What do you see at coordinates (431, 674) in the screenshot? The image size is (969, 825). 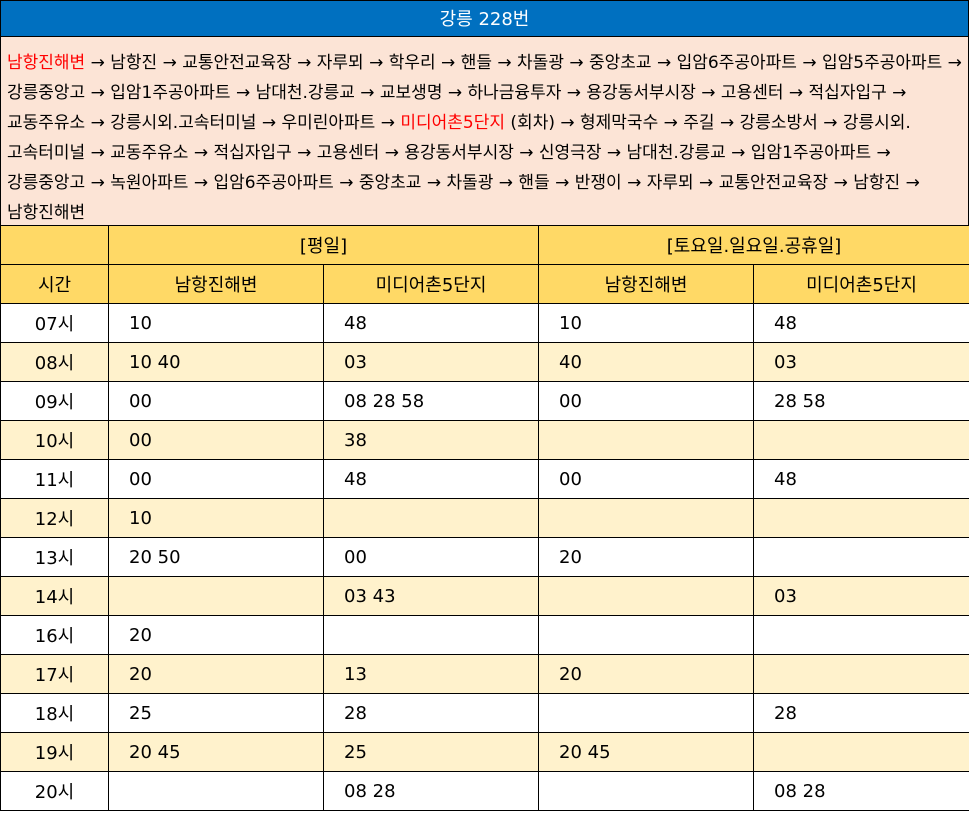 I see `departure-cell: 13` at bounding box center [431, 674].